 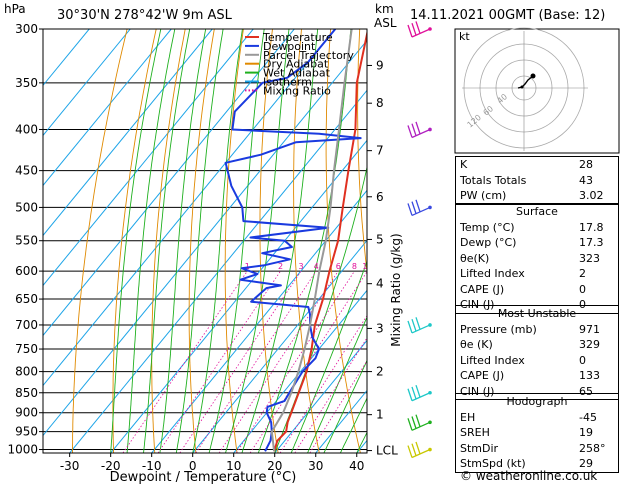 I want to click on temperature-tick-label: 40, so click(x=356, y=466).